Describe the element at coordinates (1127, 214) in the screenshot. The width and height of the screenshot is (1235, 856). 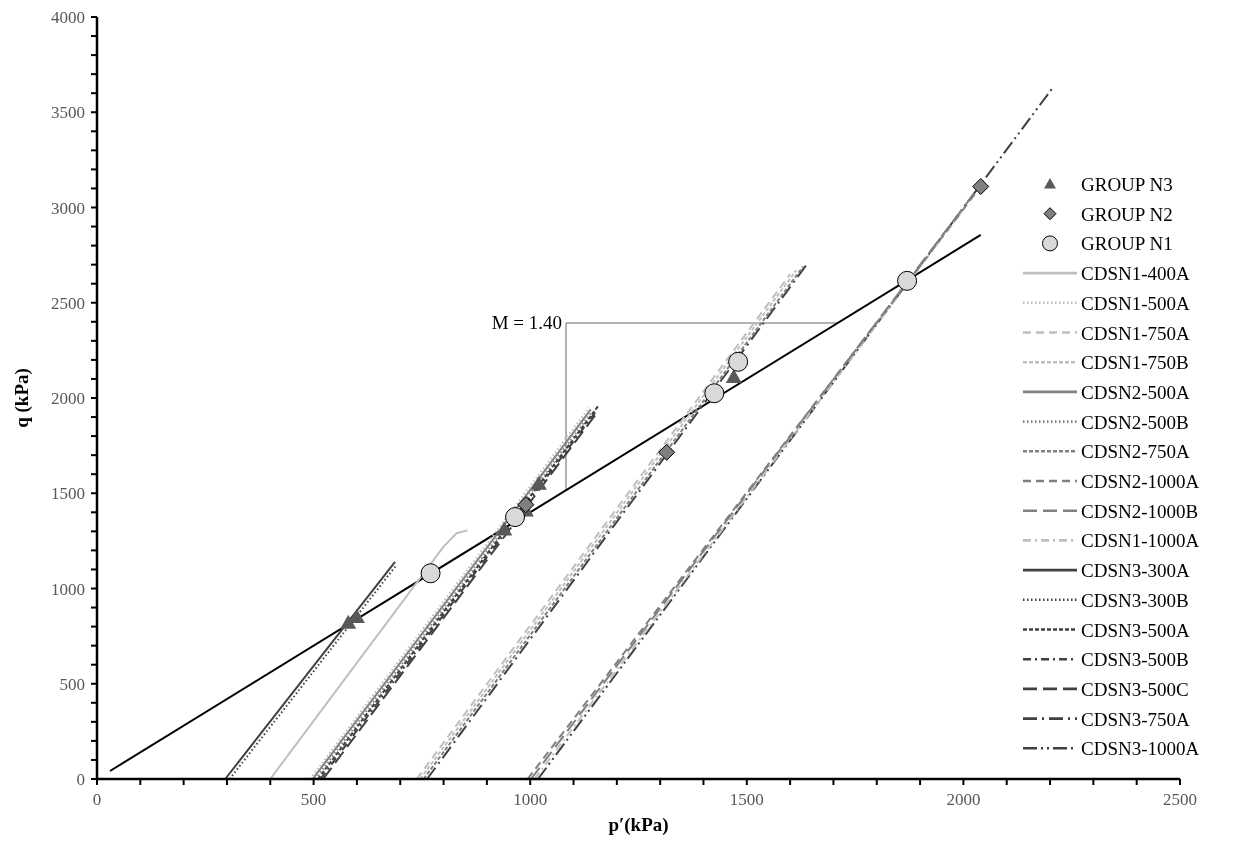
I see `legend-label: GROUP N2` at that location.